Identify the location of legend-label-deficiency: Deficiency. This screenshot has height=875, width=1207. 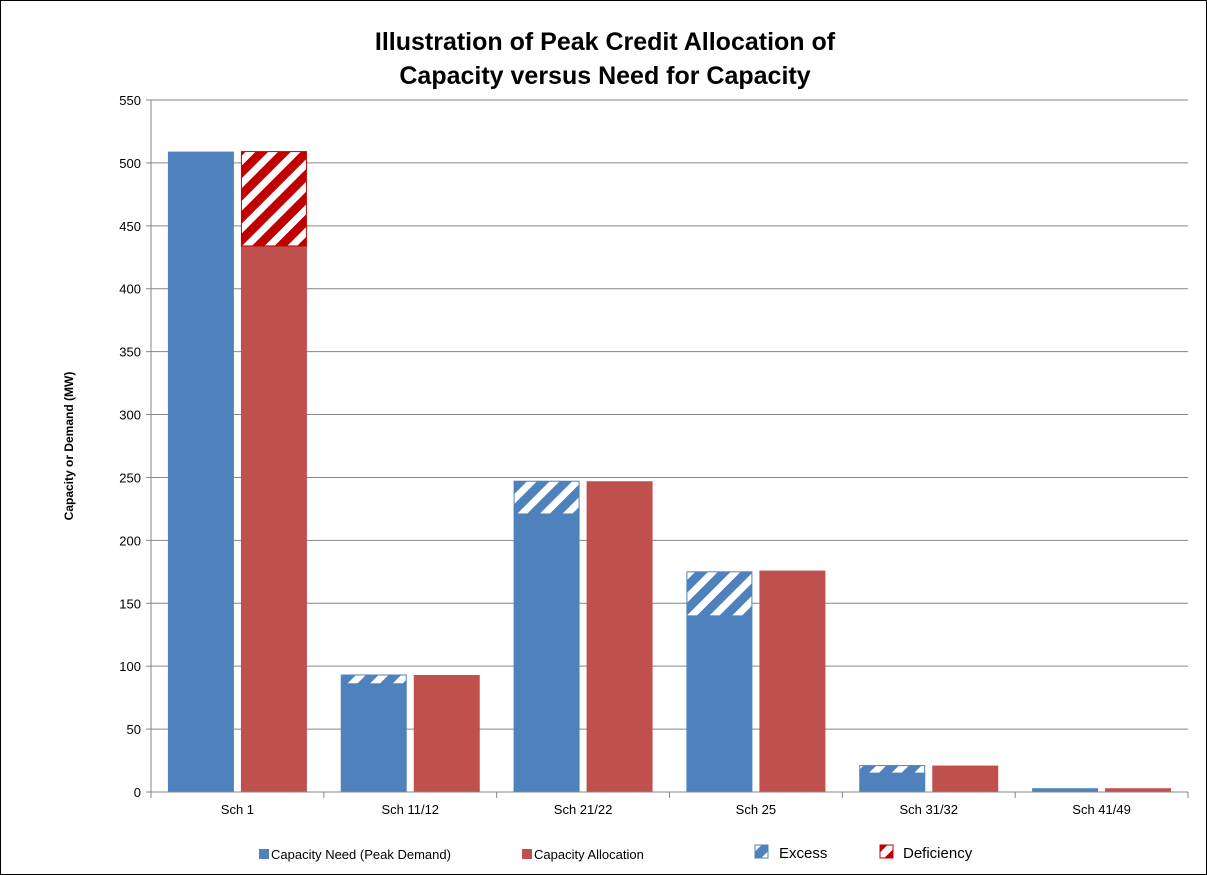
(938, 853).